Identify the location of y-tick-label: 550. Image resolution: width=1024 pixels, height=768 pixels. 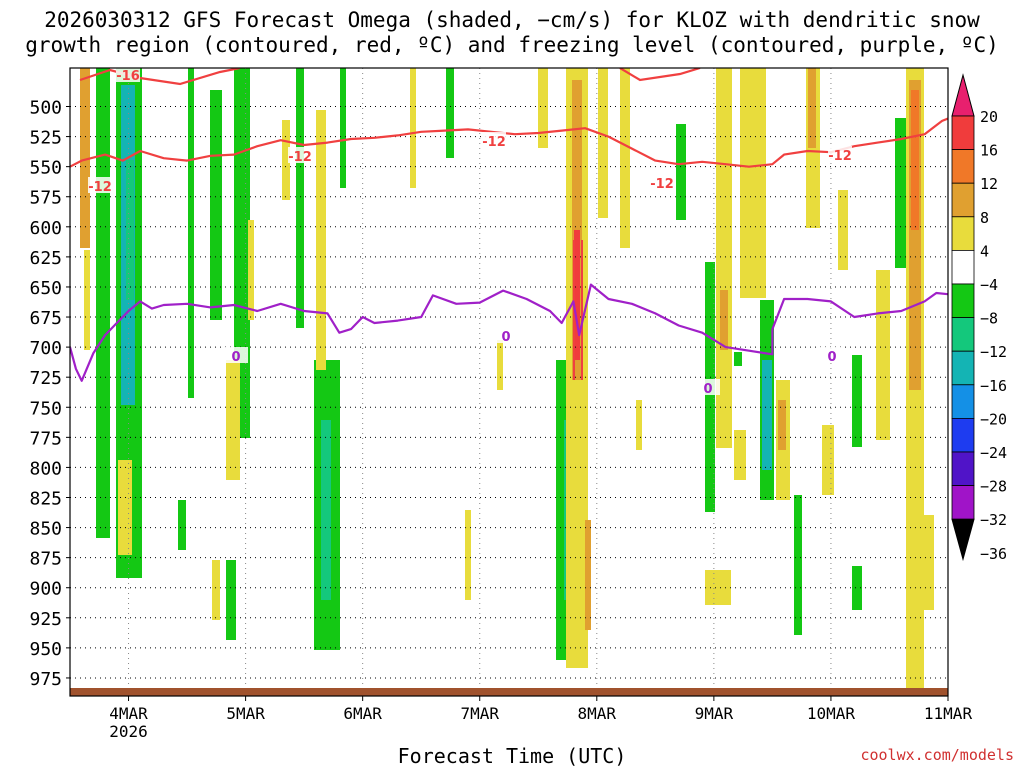
(45, 168).